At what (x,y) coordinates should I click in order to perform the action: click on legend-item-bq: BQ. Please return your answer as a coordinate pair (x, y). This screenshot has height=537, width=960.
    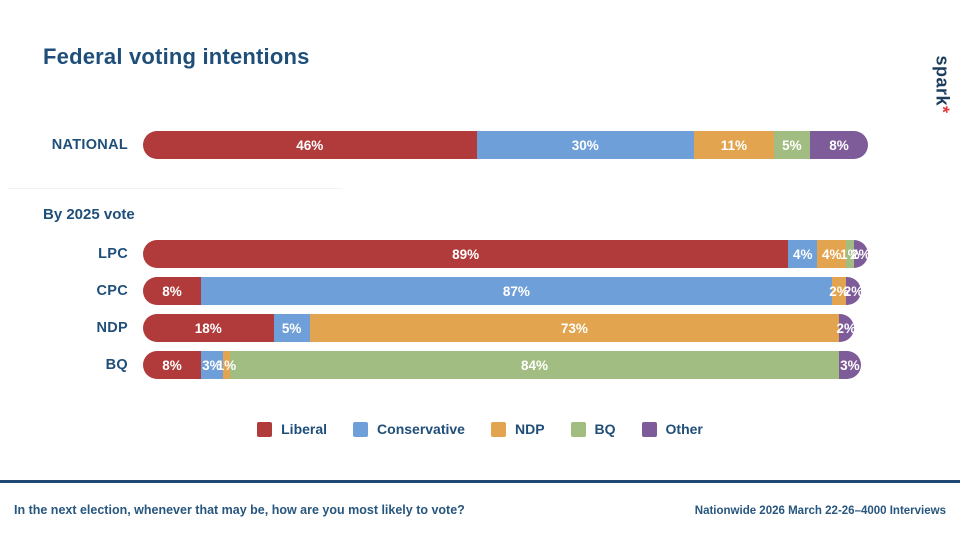
    Looking at the image, I should click on (593, 429).